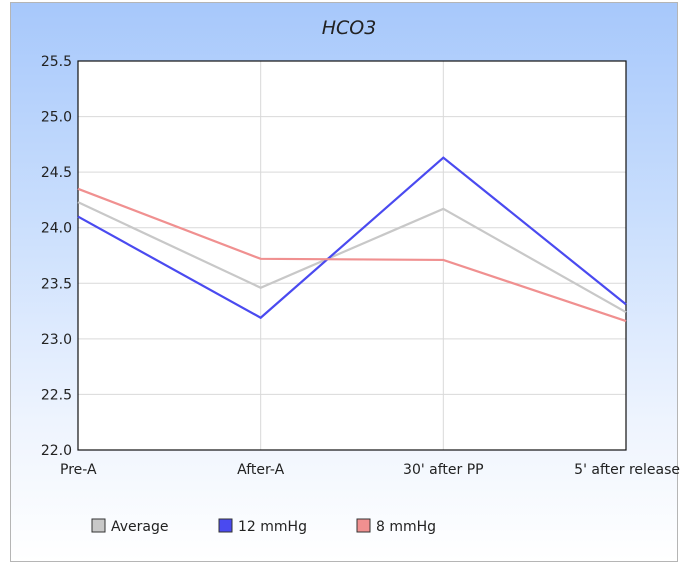 The image size is (688, 564). I want to click on x-tick-label: 5' after release, so click(627, 470).